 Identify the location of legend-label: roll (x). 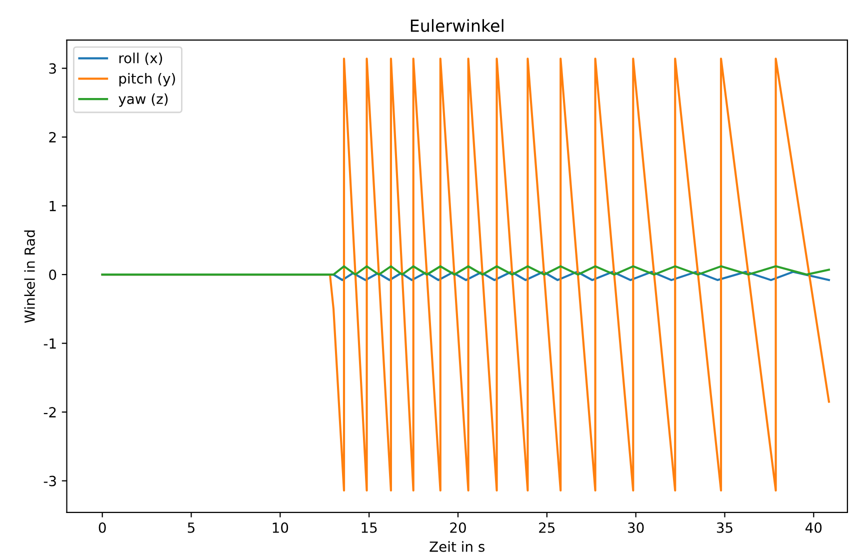
(140, 58).